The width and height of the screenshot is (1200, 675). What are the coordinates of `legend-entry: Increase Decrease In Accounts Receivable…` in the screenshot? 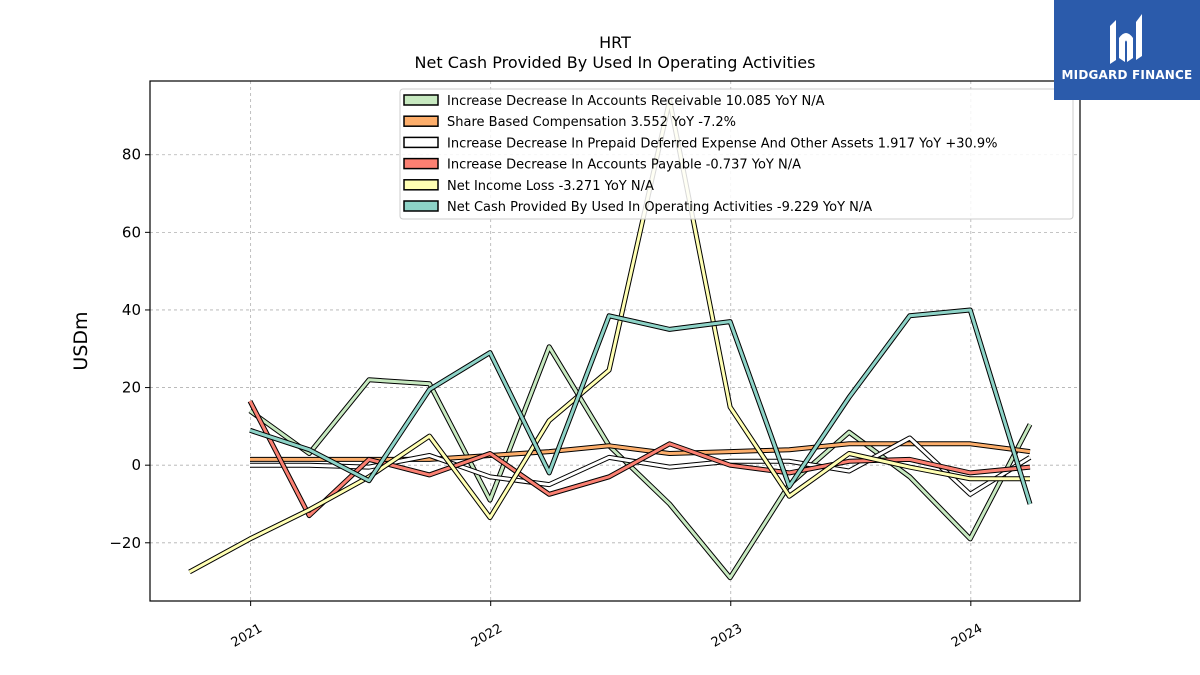 It's located at (636, 101).